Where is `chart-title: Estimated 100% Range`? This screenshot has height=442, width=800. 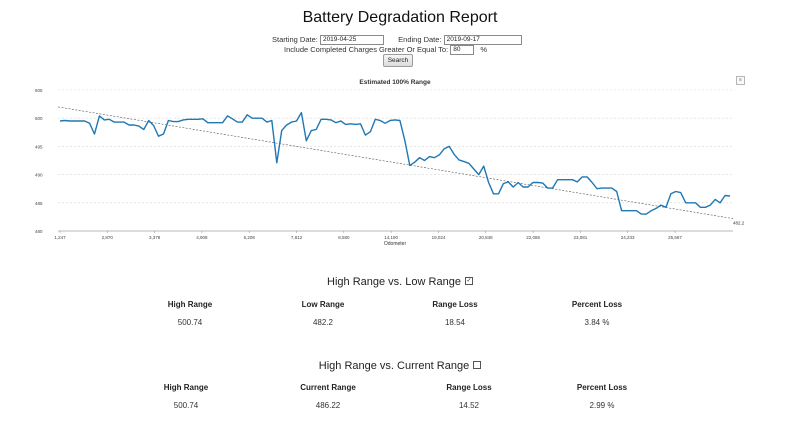 chart-title: Estimated 100% Range is located at coordinates (395, 82).